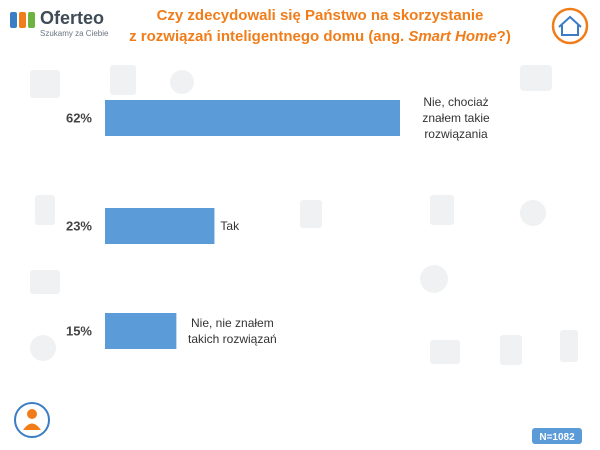  What do you see at coordinates (268, 36) in the screenshot?
I see `title-part: z rozwiązań inteligentnego domu (ang.` at bounding box center [268, 36].